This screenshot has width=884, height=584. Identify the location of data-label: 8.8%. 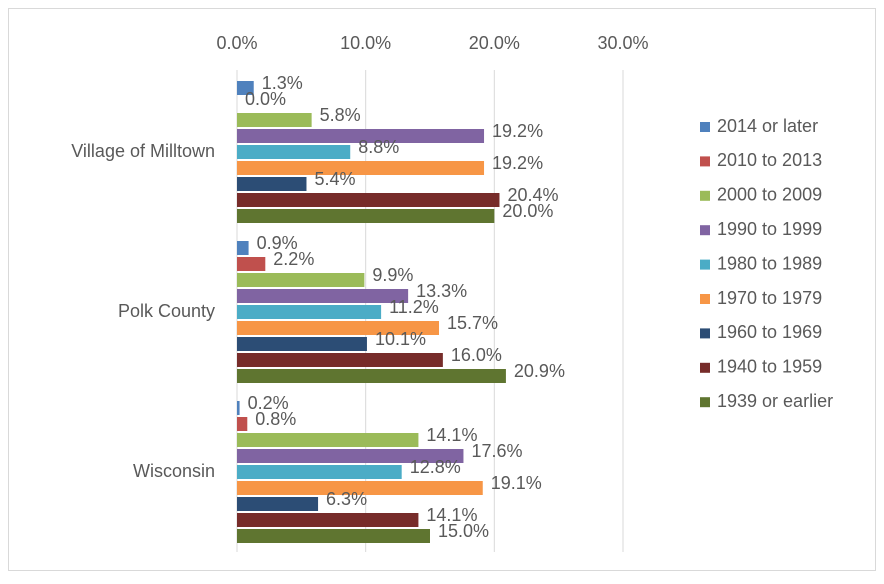
(378, 147).